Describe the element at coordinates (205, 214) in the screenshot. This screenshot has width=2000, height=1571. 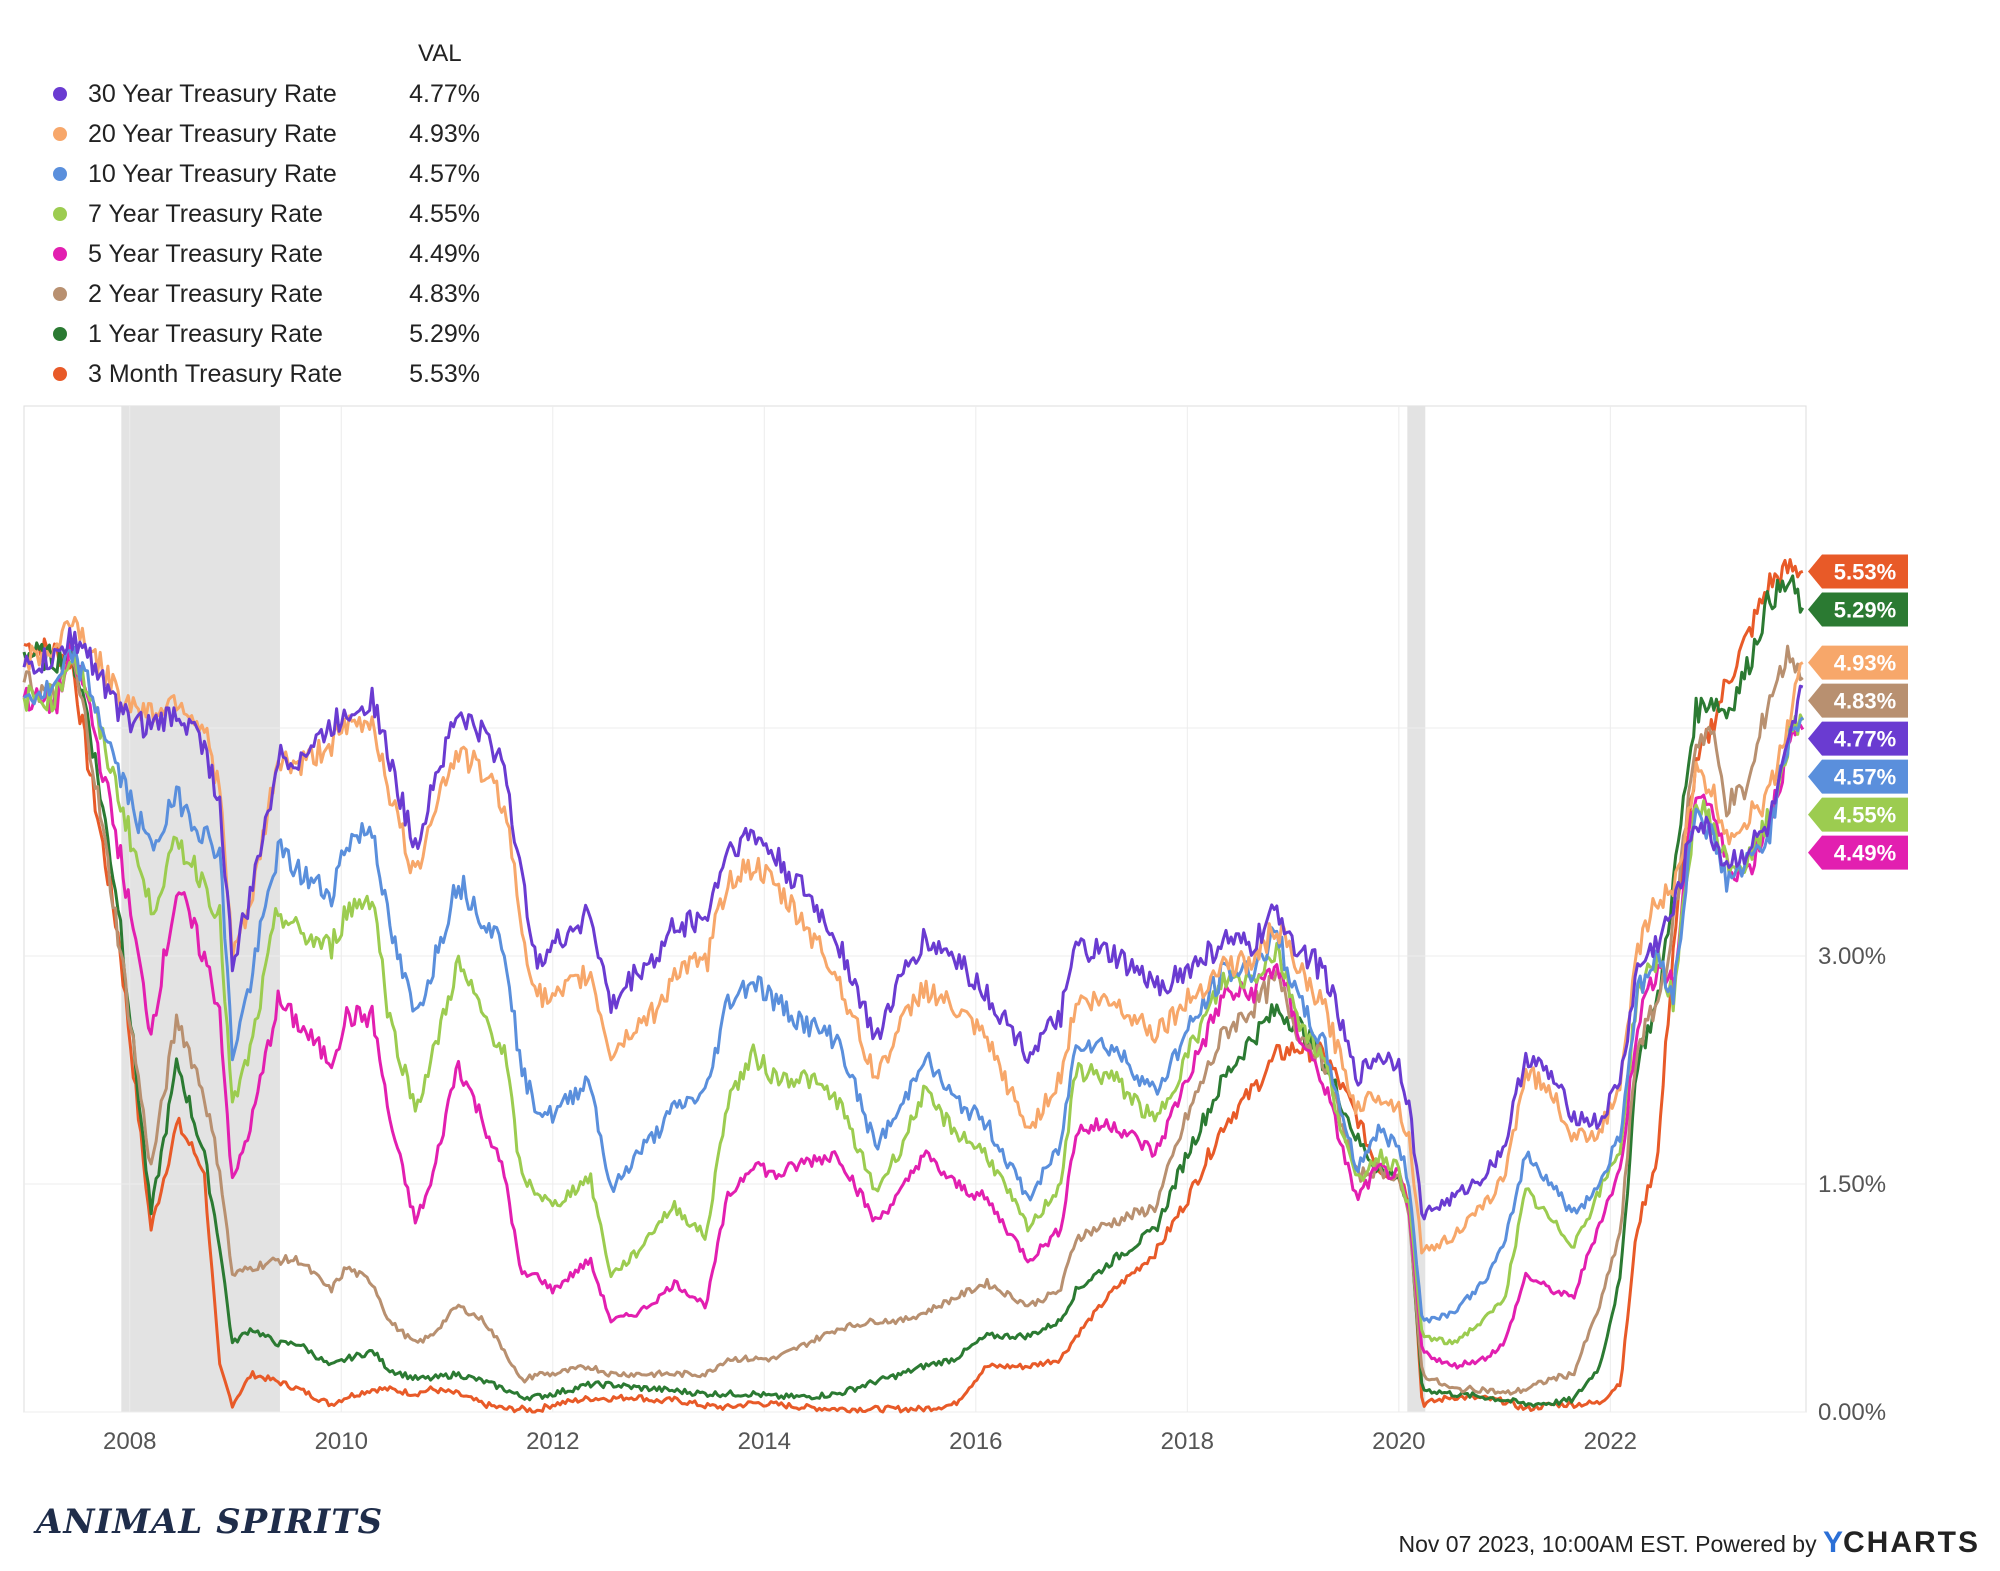
I see `legend-label: 7 Year Treasury Rate` at that location.